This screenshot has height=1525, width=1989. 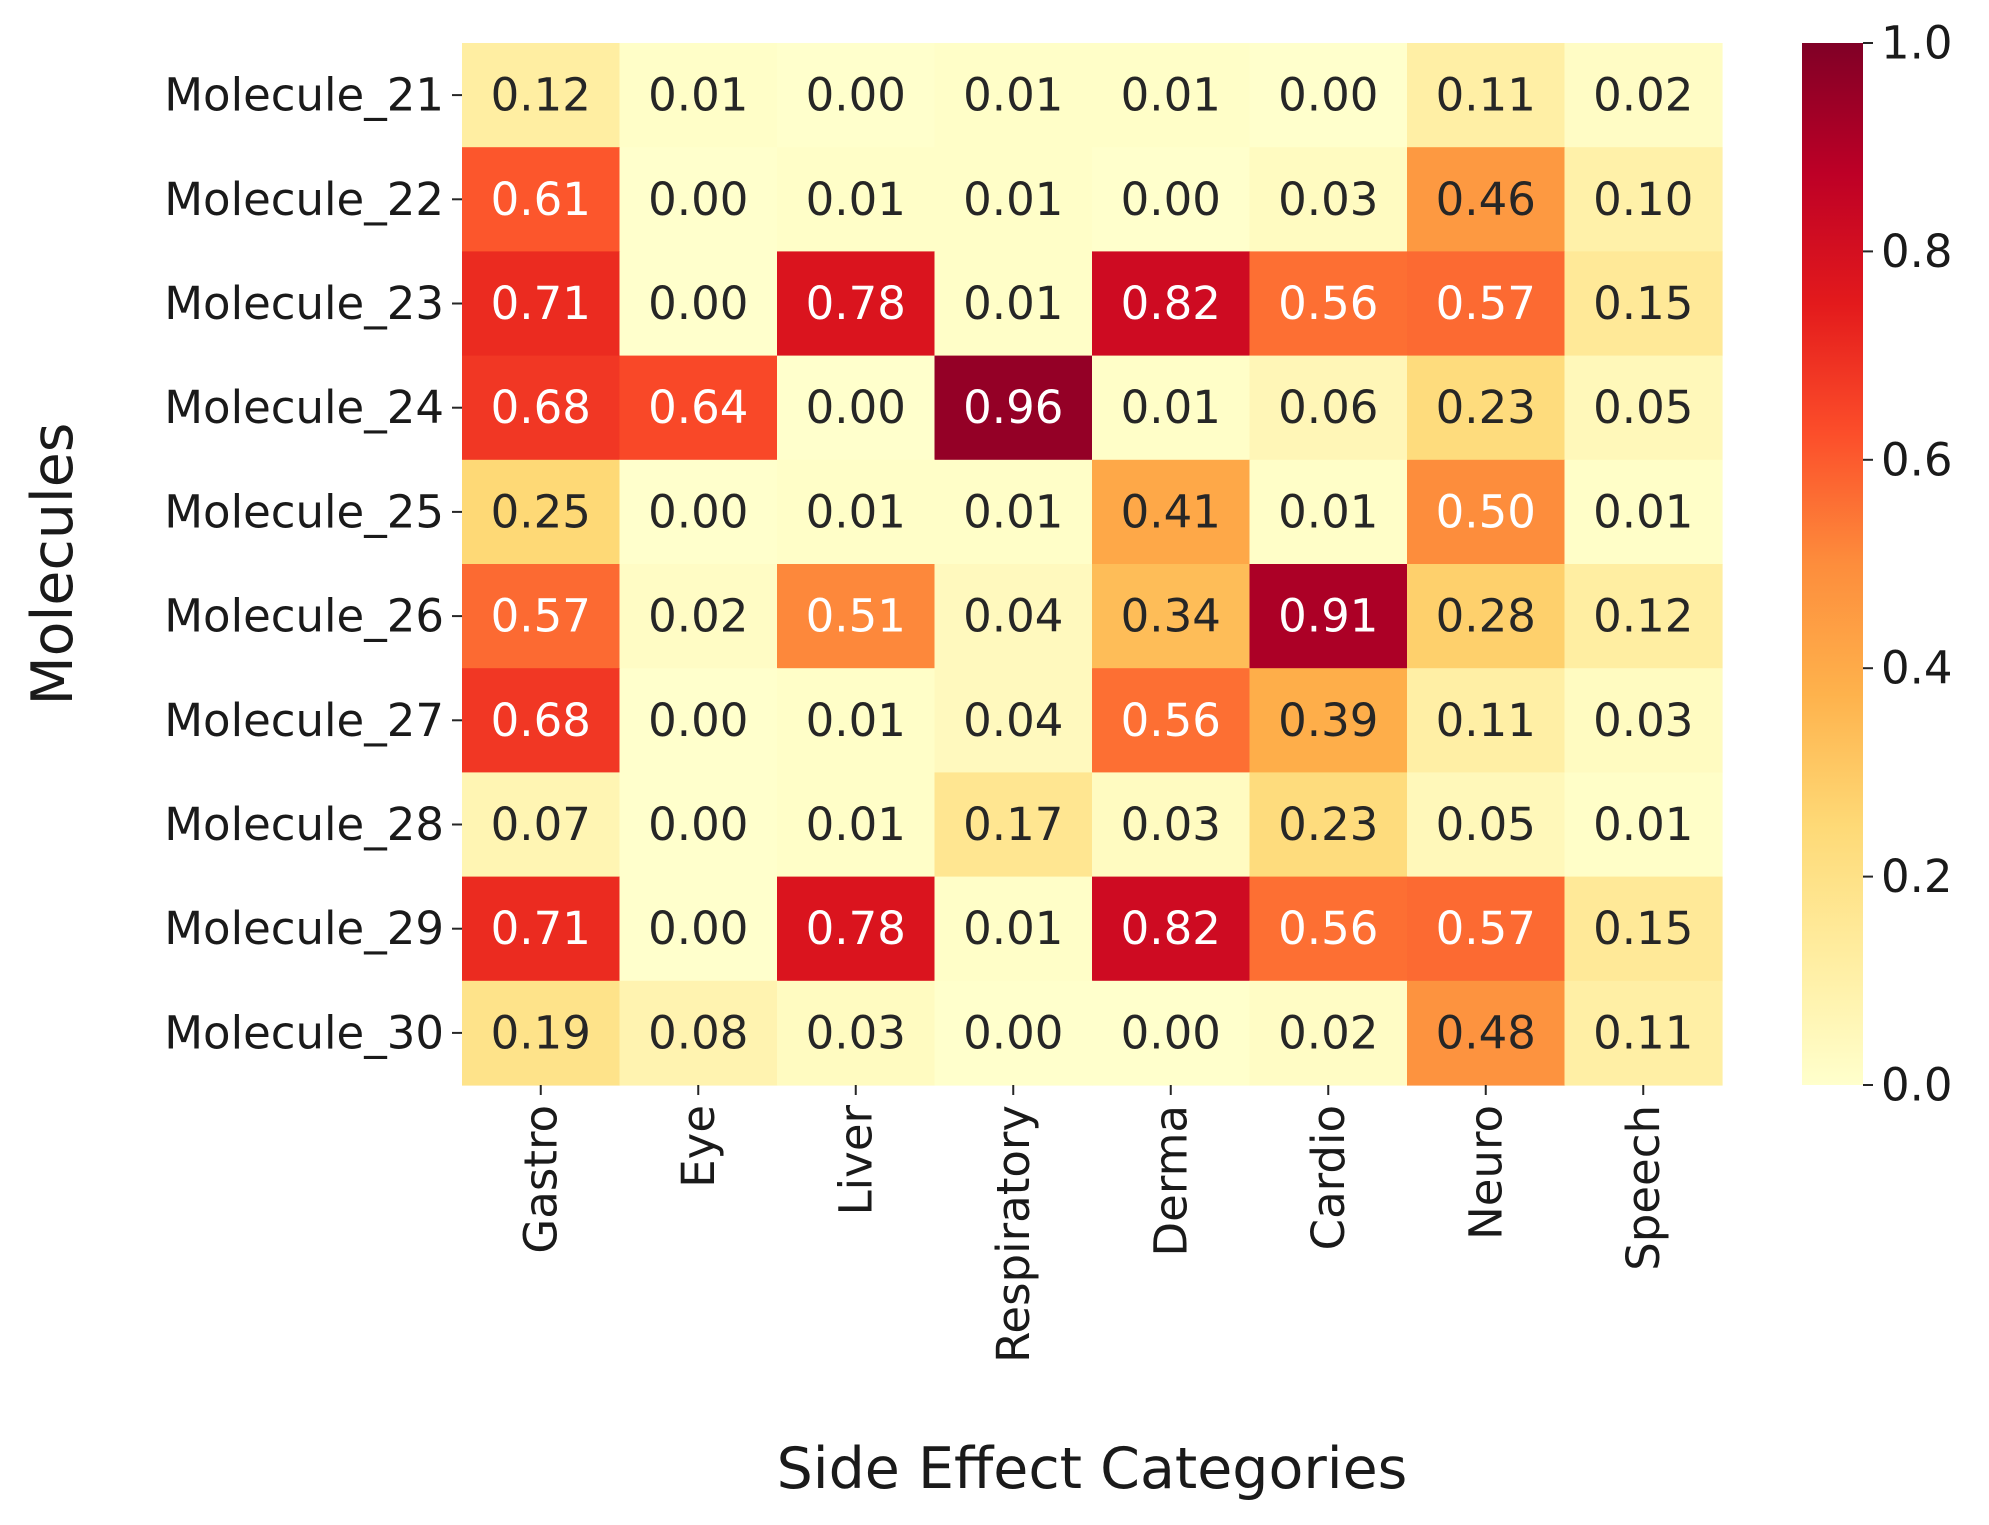 What do you see at coordinates (1877, 564) in the screenshot?
I see `colorbar: 0.0 0.2 0.4 0.6 0.8 1.0` at bounding box center [1877, 564].